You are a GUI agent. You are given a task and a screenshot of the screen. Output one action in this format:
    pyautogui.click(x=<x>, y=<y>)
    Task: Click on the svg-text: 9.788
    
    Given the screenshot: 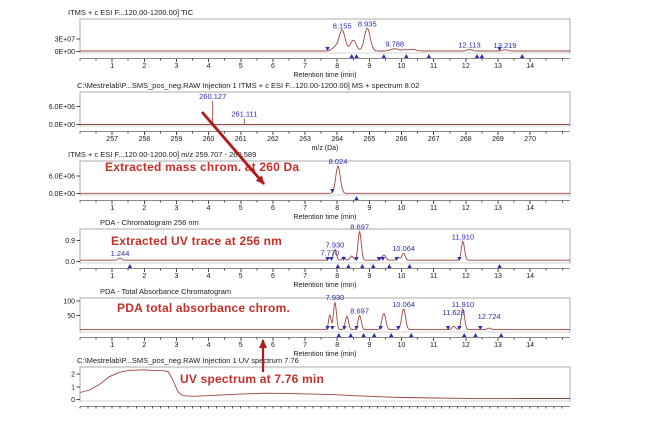 What is the action you would take?
    pyautogui.click(x=394, y=44)
    